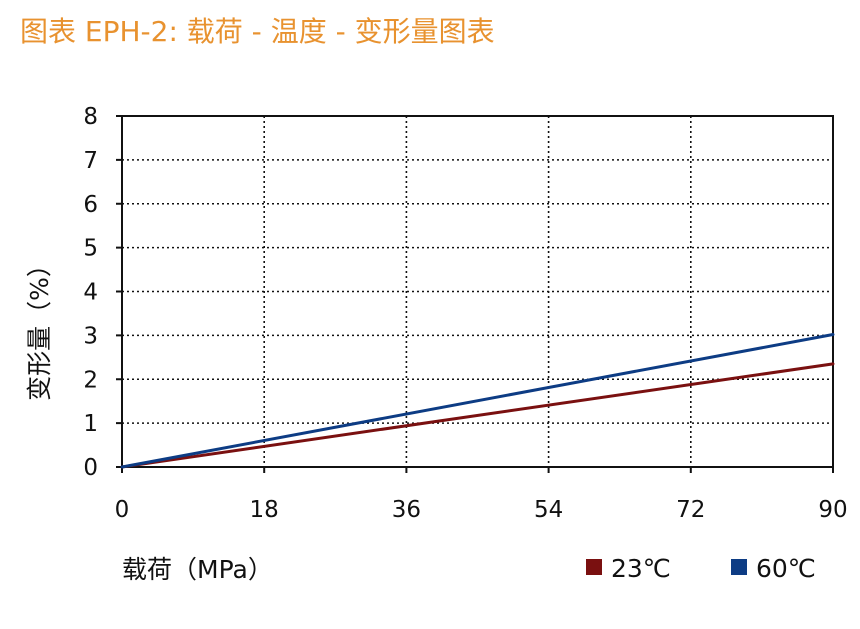  What do you see at coordinates (257, 31) in the screenshot?
I see `chart-title: 图表 EPH-2: 载荷 - 温度 - 变形量图表` at bounding box center [257, 31].